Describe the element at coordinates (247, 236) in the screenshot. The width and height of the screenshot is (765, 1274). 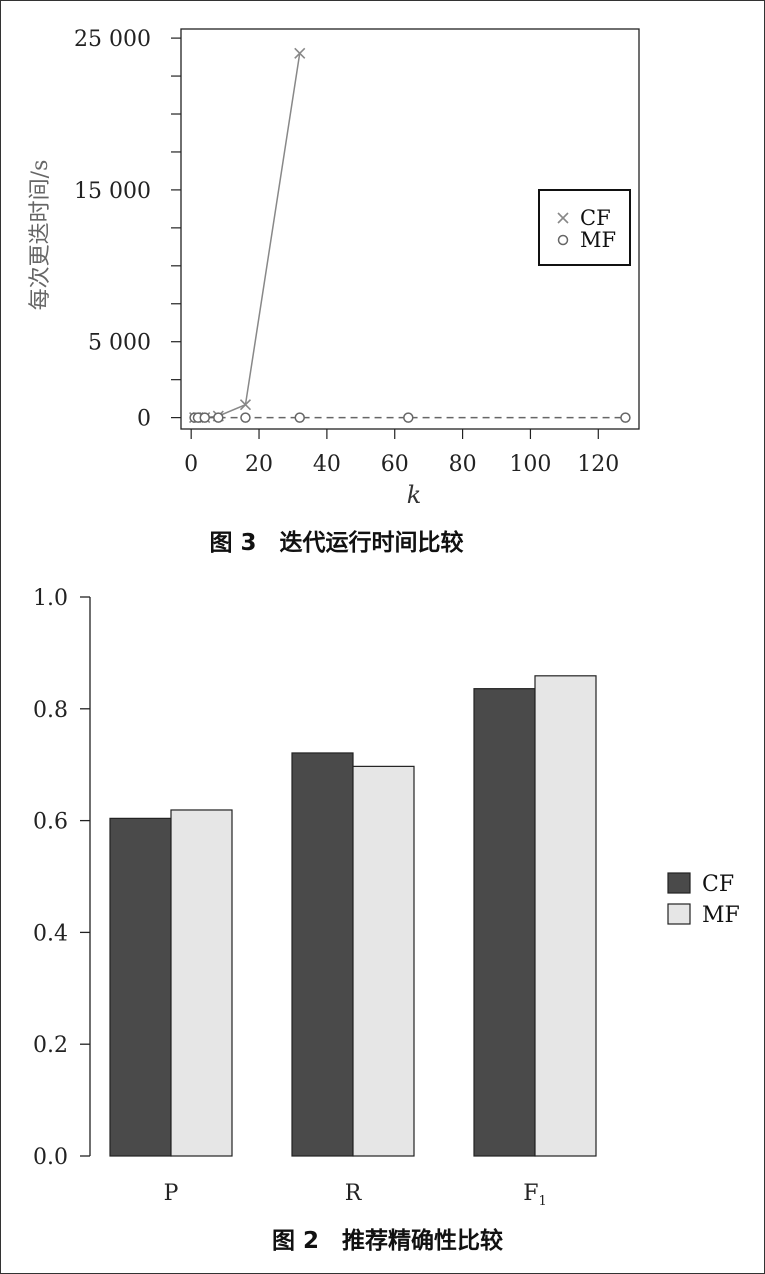
I see `cf-series-line` at that location.